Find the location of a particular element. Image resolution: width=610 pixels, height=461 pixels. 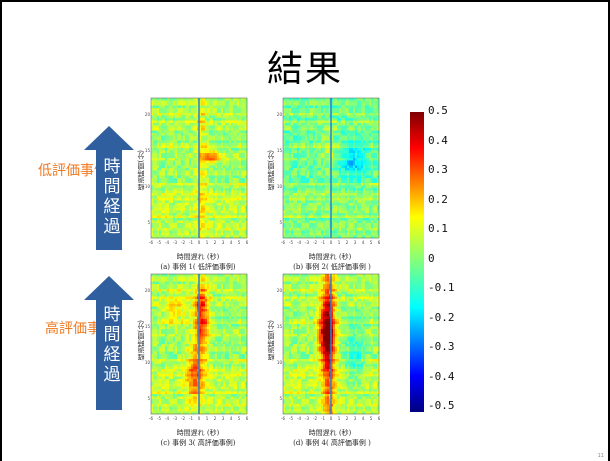

slide-title: 結果 is located at coordinates (304, 69).